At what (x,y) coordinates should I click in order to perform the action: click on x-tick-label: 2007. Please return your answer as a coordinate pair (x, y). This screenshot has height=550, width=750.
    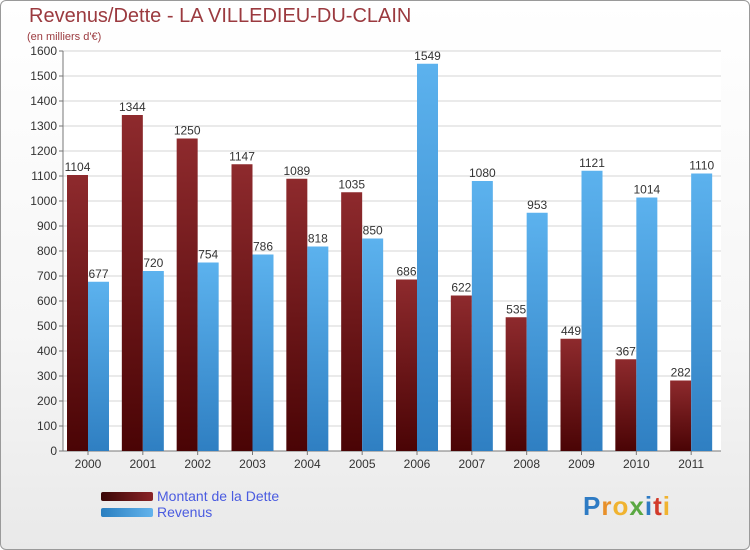
    Looking at the image, I should click on (471, 464).